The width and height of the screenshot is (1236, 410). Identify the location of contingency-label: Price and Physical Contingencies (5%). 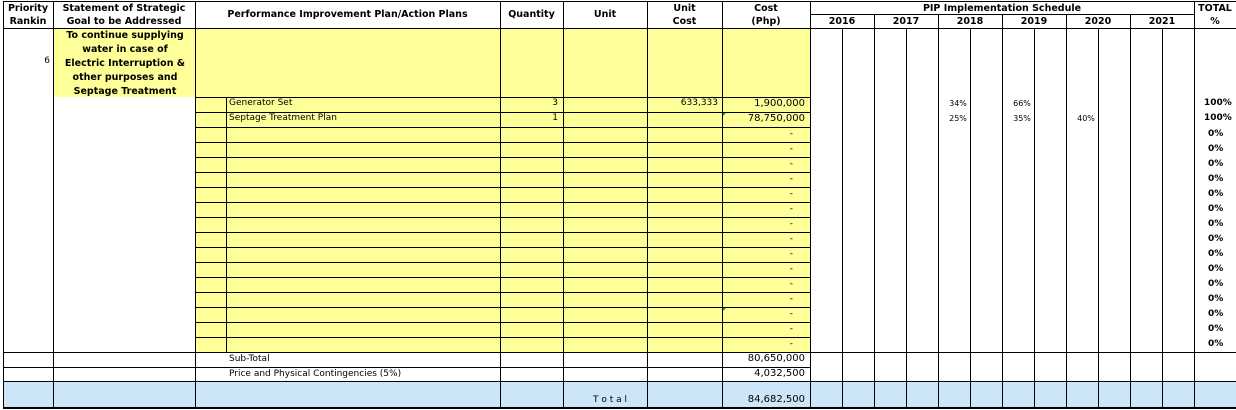
(315, 374).